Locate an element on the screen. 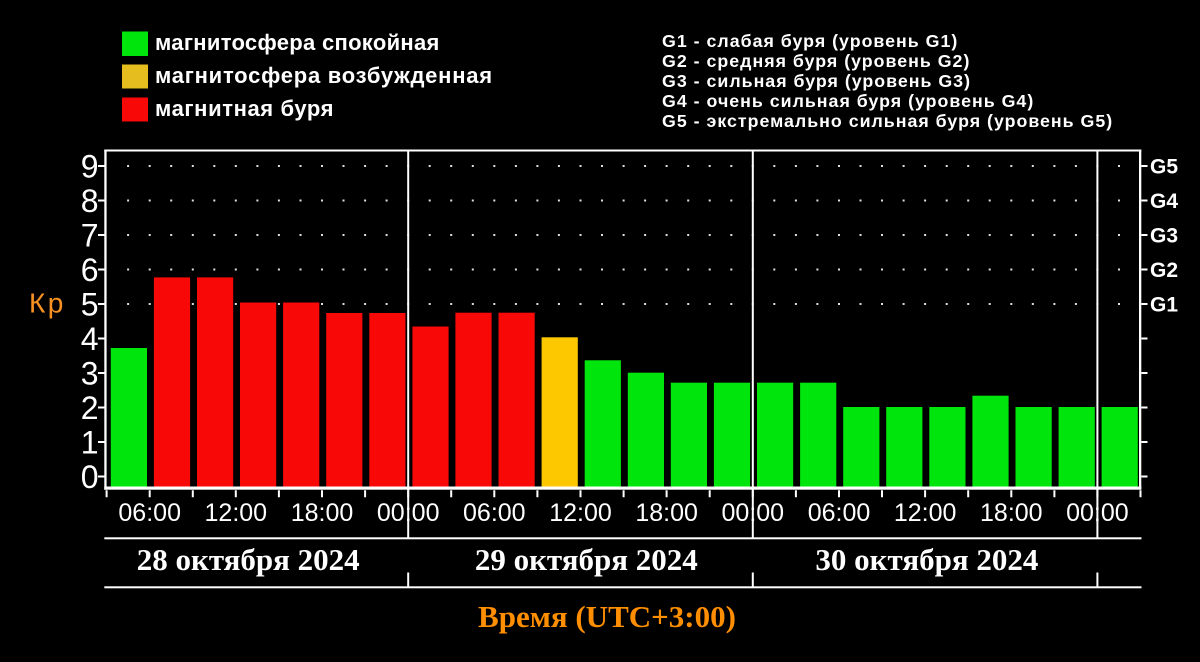 This screenshot has height=662, width=1200. svg-text: 30 октября 2024 is located at coordinates (926, 559).